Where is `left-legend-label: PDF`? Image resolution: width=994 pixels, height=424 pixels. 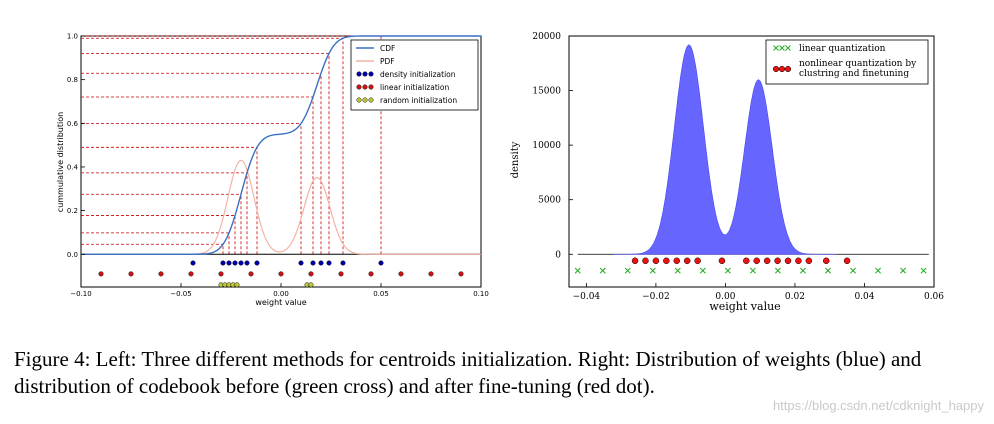 left-legend-label: PDF is located at coordinates (387, 61).